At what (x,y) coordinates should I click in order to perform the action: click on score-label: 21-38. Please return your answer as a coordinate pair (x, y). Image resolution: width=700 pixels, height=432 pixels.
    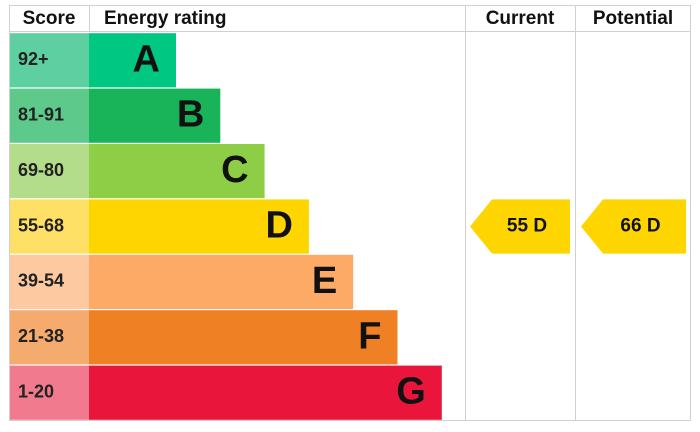
    Looking at the image, I should click on (41, 336).